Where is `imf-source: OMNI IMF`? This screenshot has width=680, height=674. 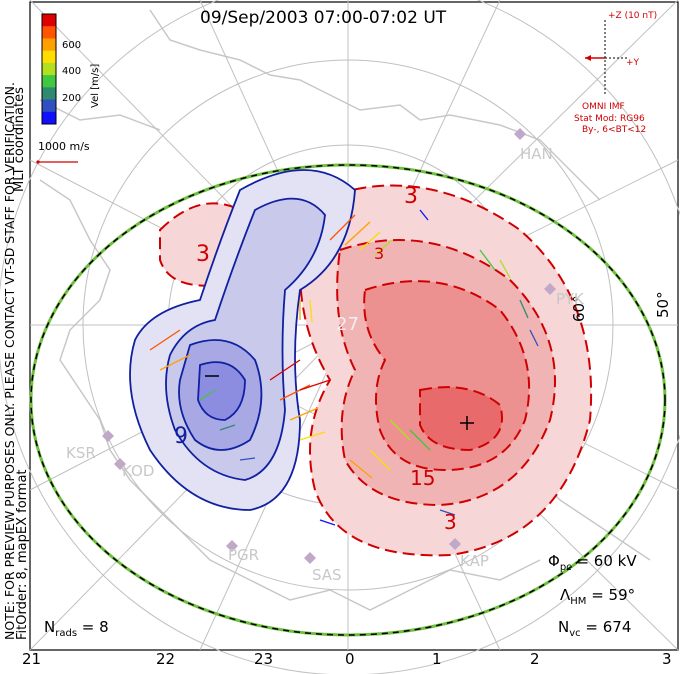
imf-source: OMNI IMF is located at coordinates (603, 107).